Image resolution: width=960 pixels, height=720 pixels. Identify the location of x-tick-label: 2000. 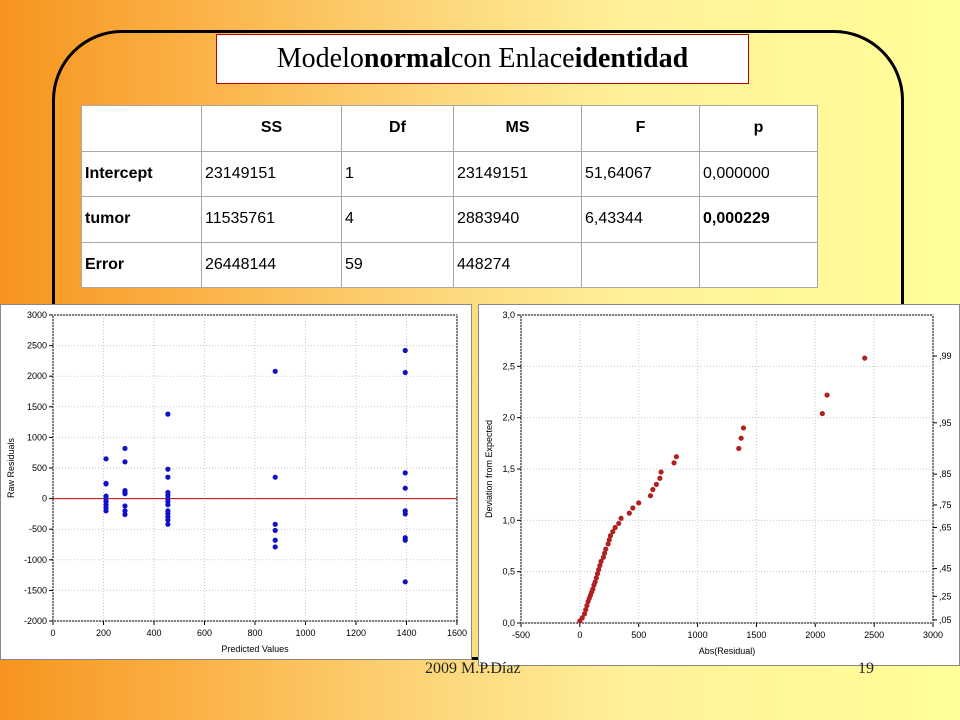
(815, 635).